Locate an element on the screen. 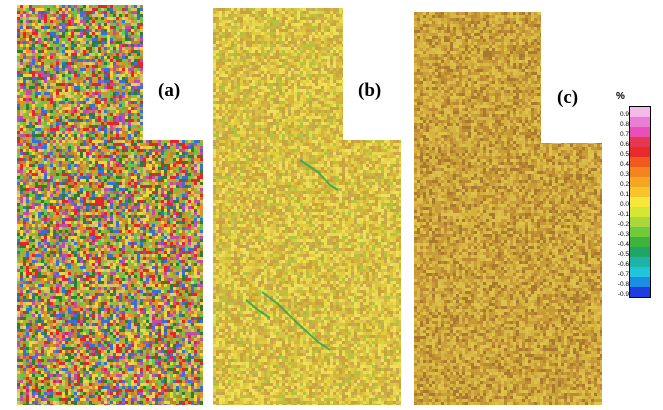 This screenshot has height=410, width=663. legend-label: 0.5 is located at coordinates (620, 155).